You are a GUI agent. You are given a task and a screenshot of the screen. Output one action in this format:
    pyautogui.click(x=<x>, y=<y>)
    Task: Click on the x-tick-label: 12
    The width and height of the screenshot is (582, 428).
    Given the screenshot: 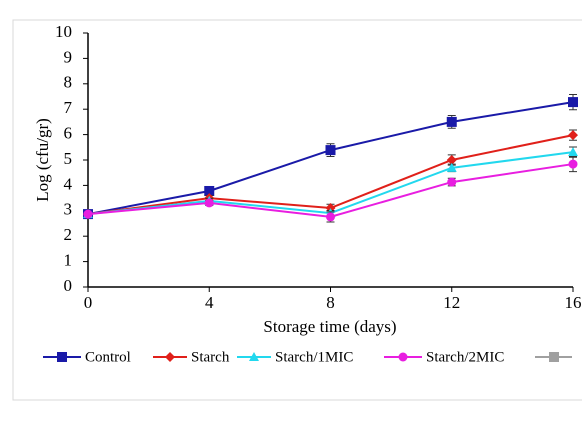 What is the action you would take?
    pyautogui.click(x=451, y=302)
    